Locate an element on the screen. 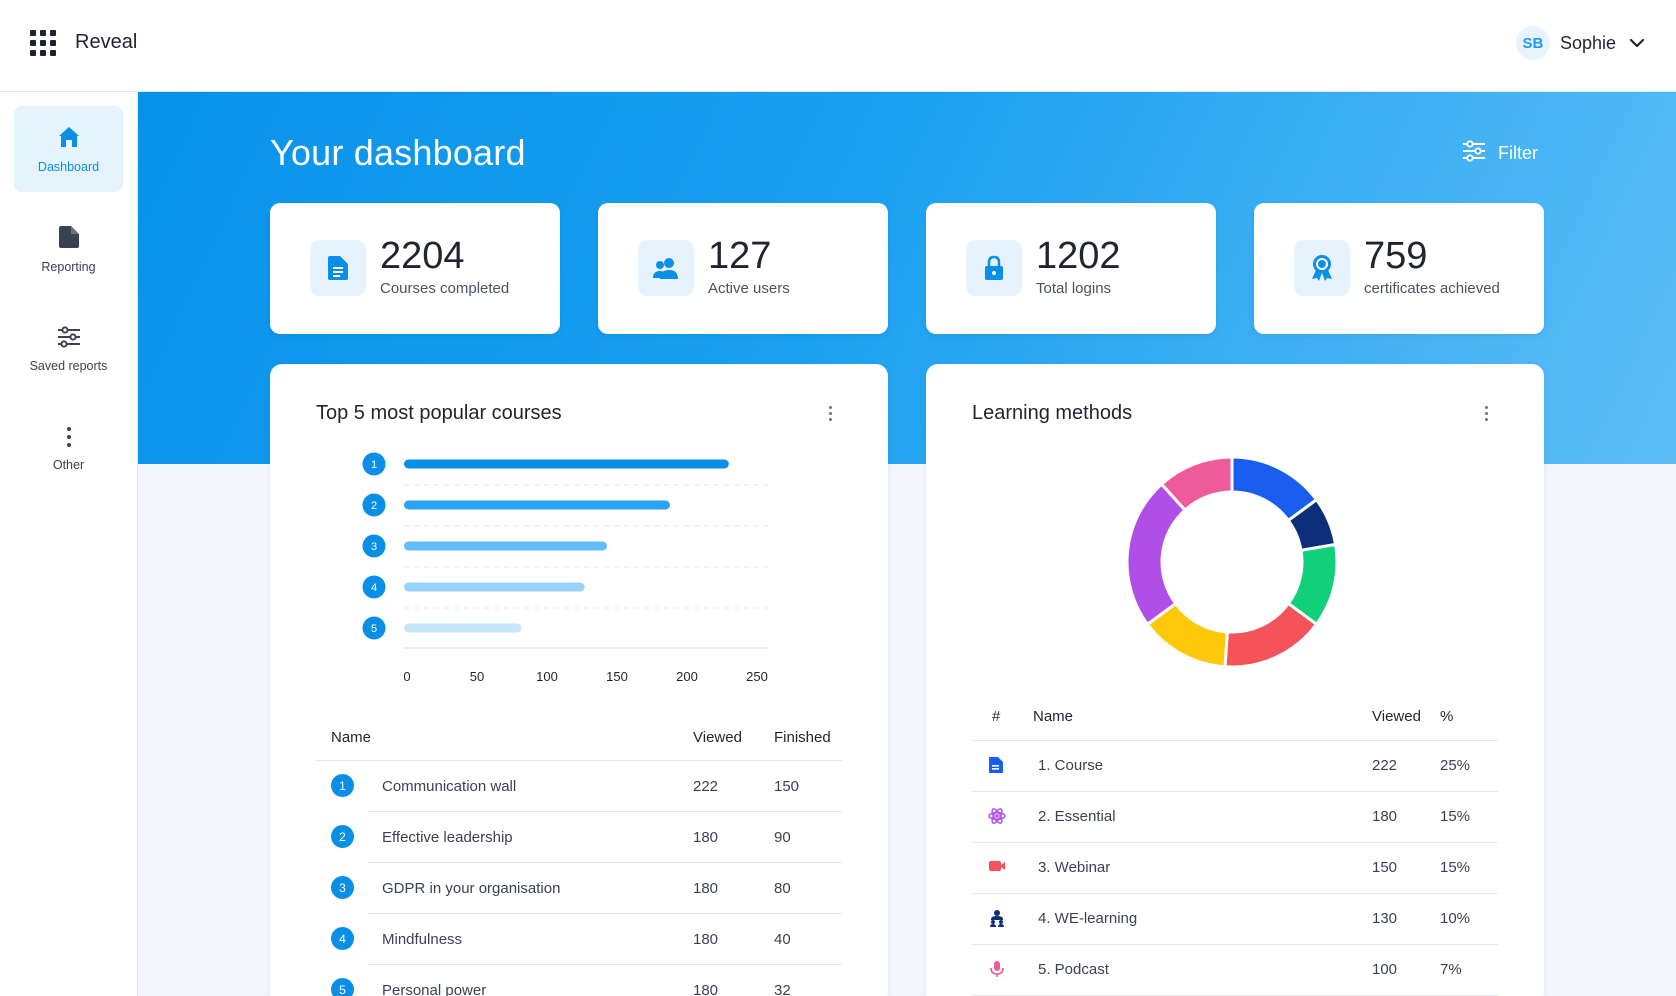 The image size is (1676, 996). course-name: Personal power is located at coordinates (434, 989).